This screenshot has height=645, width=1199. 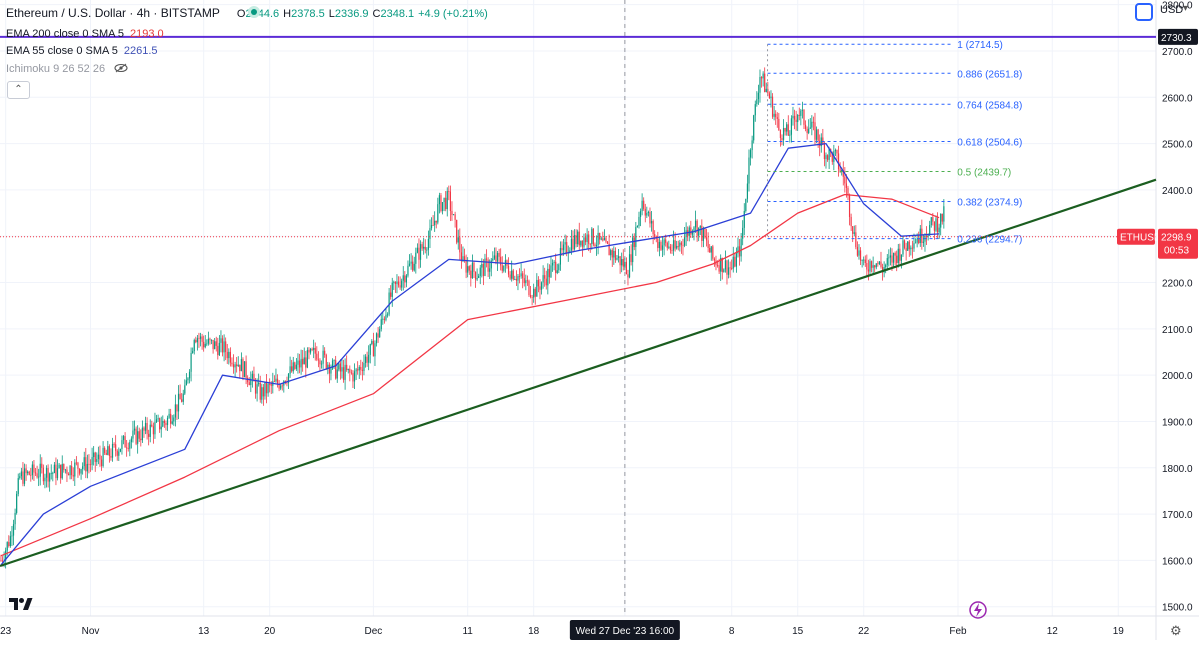 I want to click on symbol-title: Ethereum / U.S. Dollar · 4h · BITSTAMP, so click(x=113, y=13).